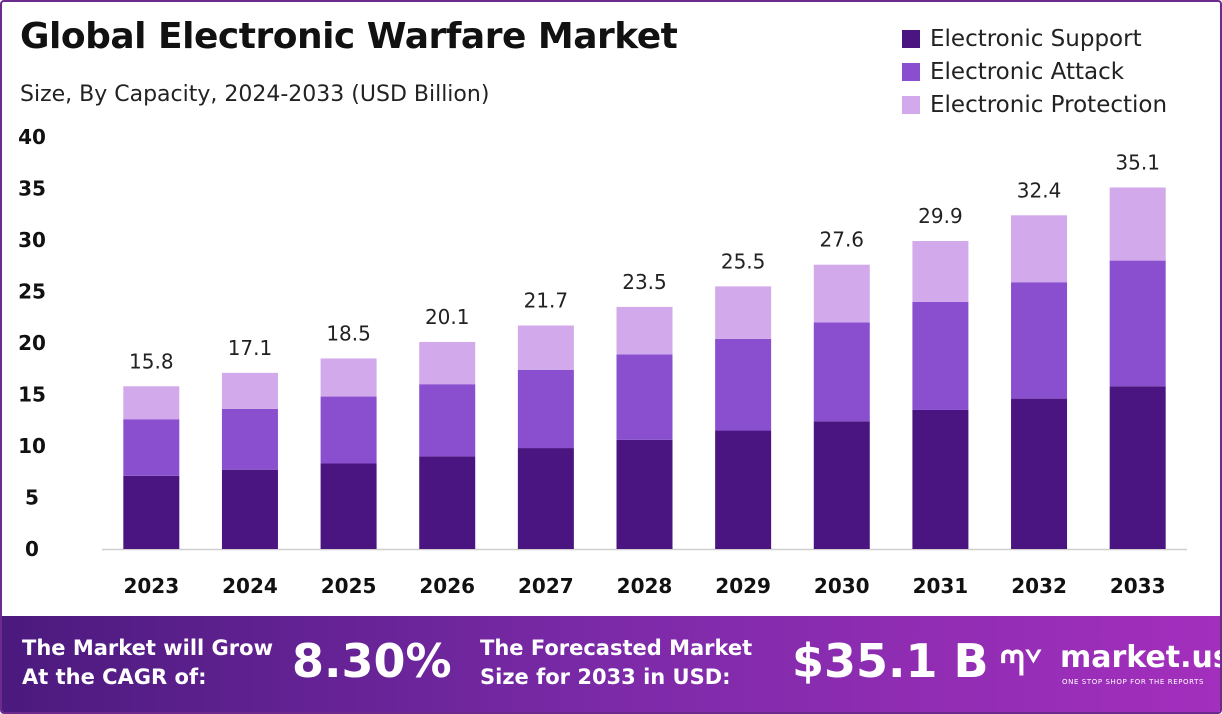 The width and height of the screenshot is (1222, 714). I want to click on chart-title: Global Electronic Warfare Market, so click(349, 36).